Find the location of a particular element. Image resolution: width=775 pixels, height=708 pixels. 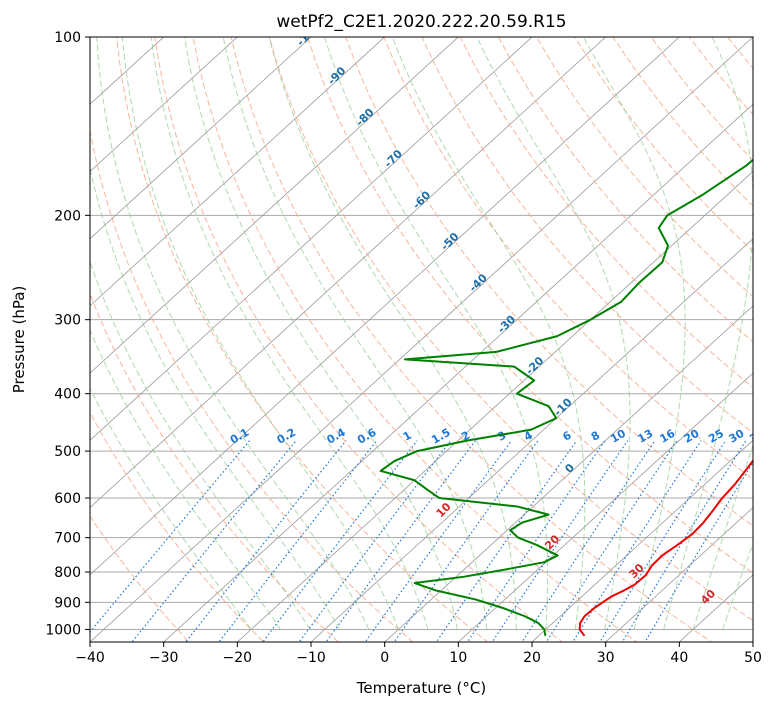

x-tick-label: 40 is located at coordinates (679, 658).